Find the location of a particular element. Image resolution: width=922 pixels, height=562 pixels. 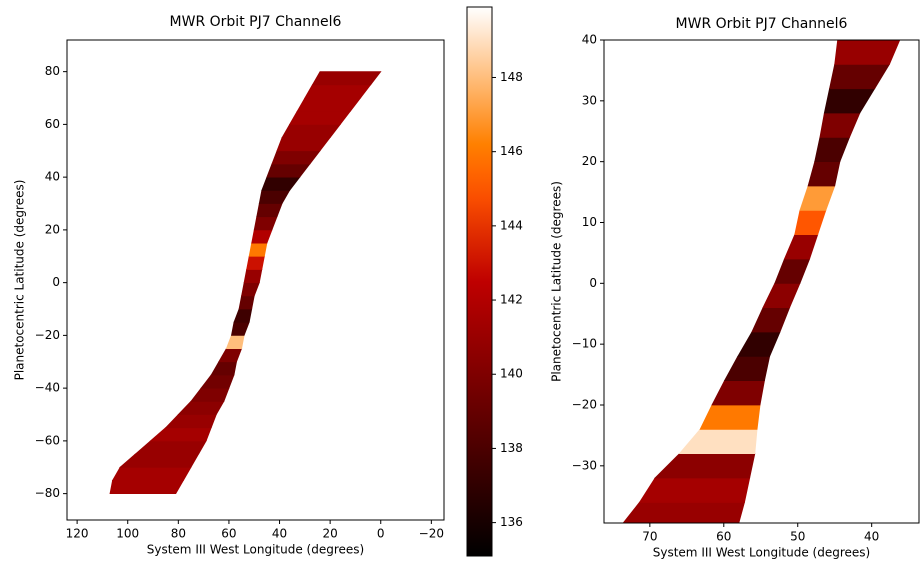

colorbar is located at coordinates (479, 281).